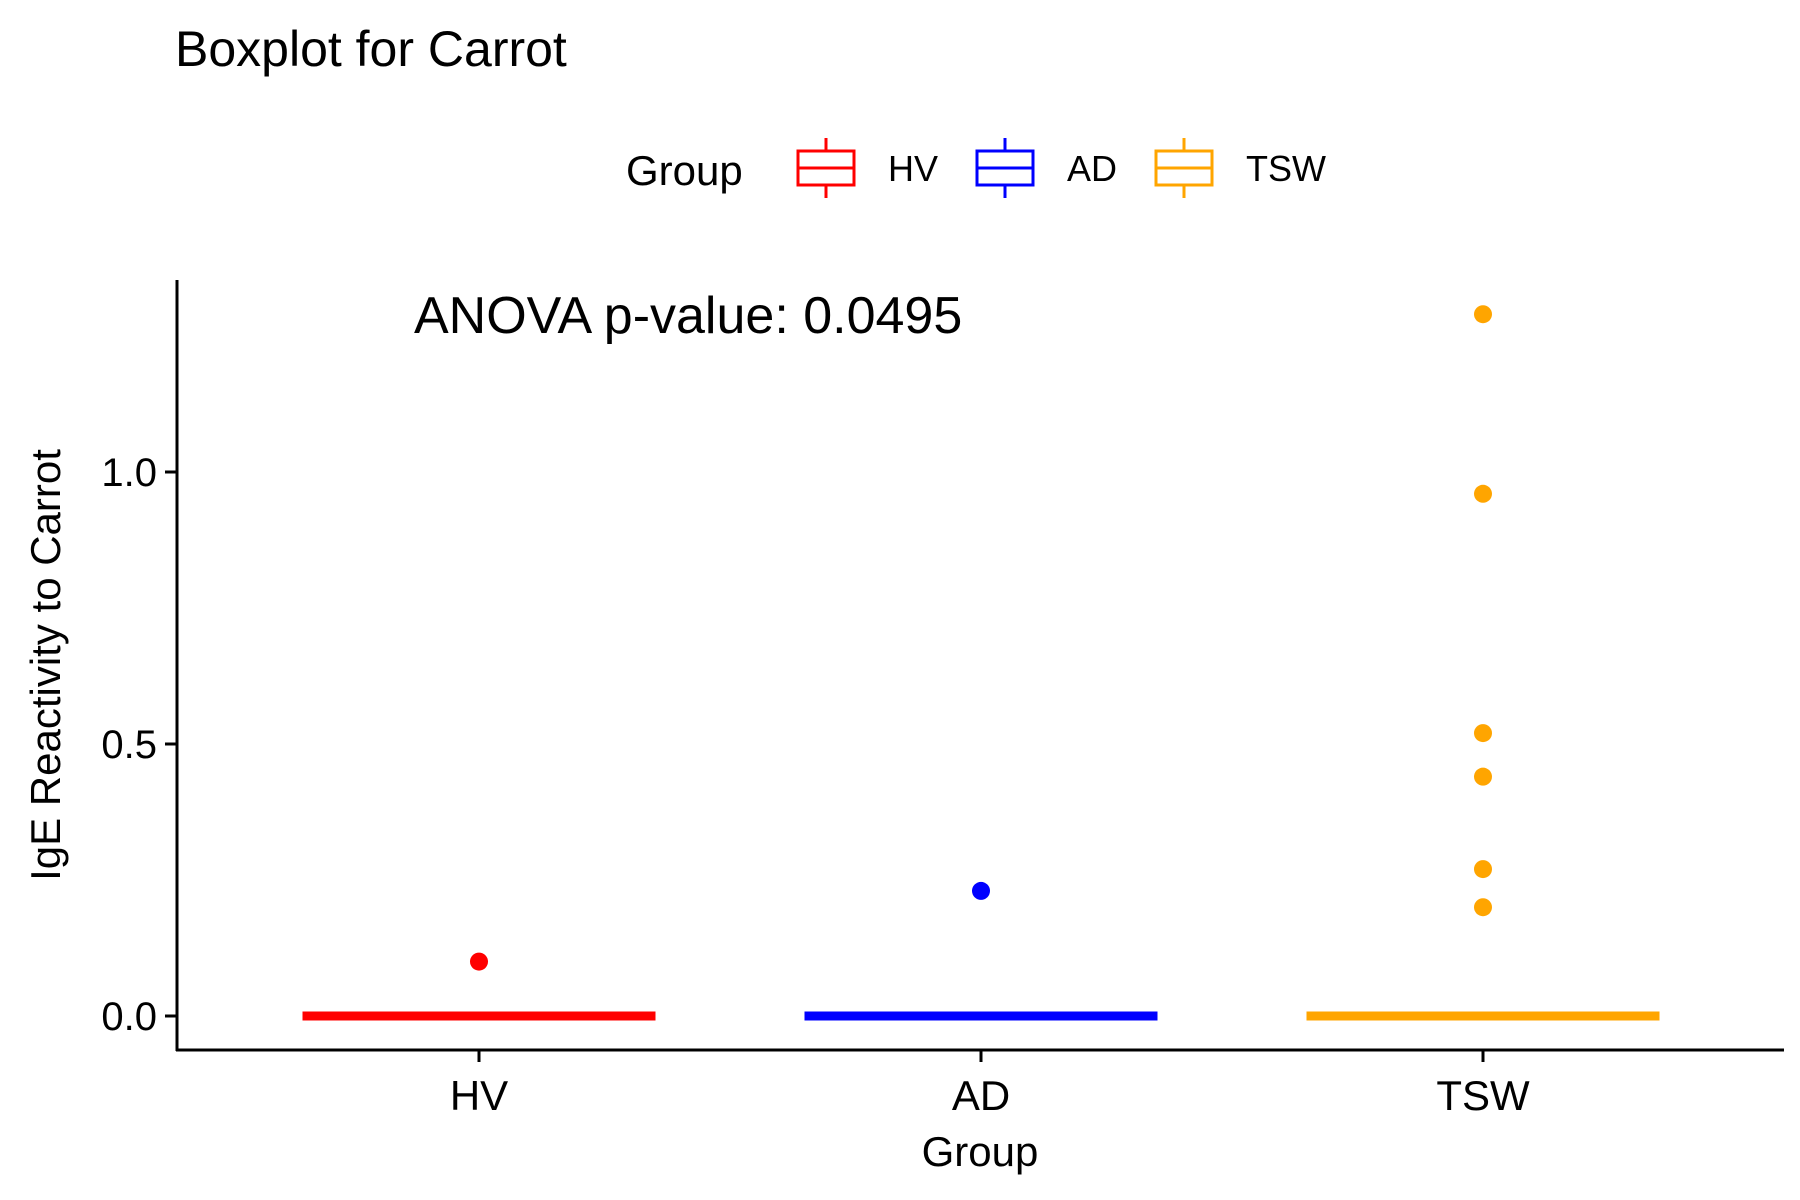  I want to click on legend-label-ad: AD, so click(1092, 168).